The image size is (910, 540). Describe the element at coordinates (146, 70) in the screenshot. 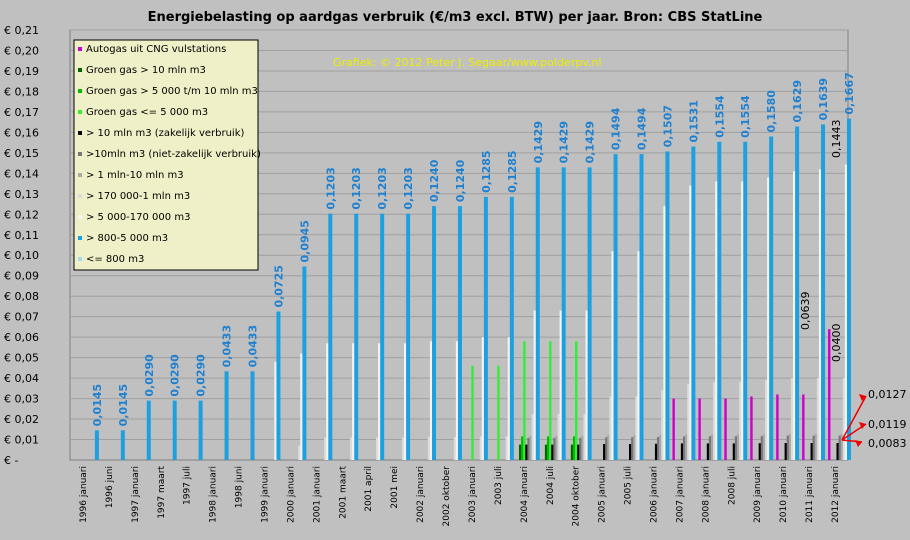

I see `legend-label: Groen gas > 10 mln m3` at that location.